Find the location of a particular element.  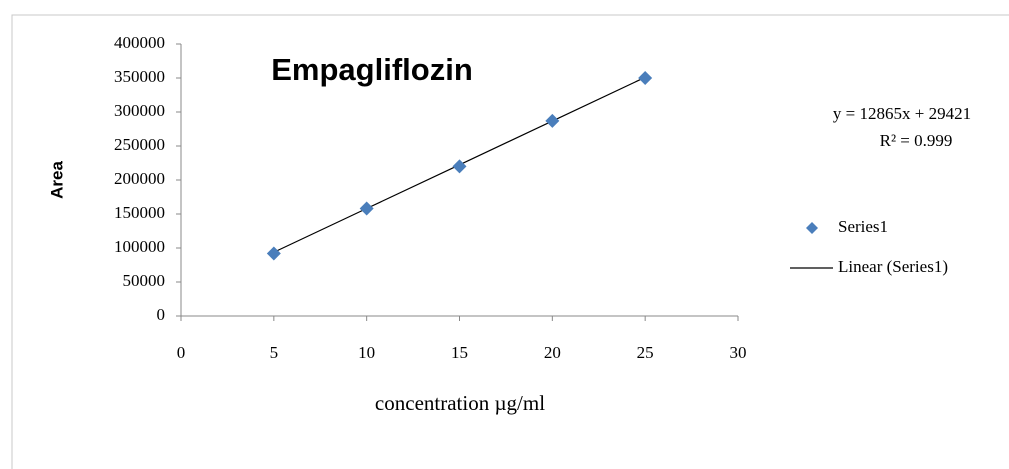

x-tick-label: 30 is located at coordinates (738, 352).